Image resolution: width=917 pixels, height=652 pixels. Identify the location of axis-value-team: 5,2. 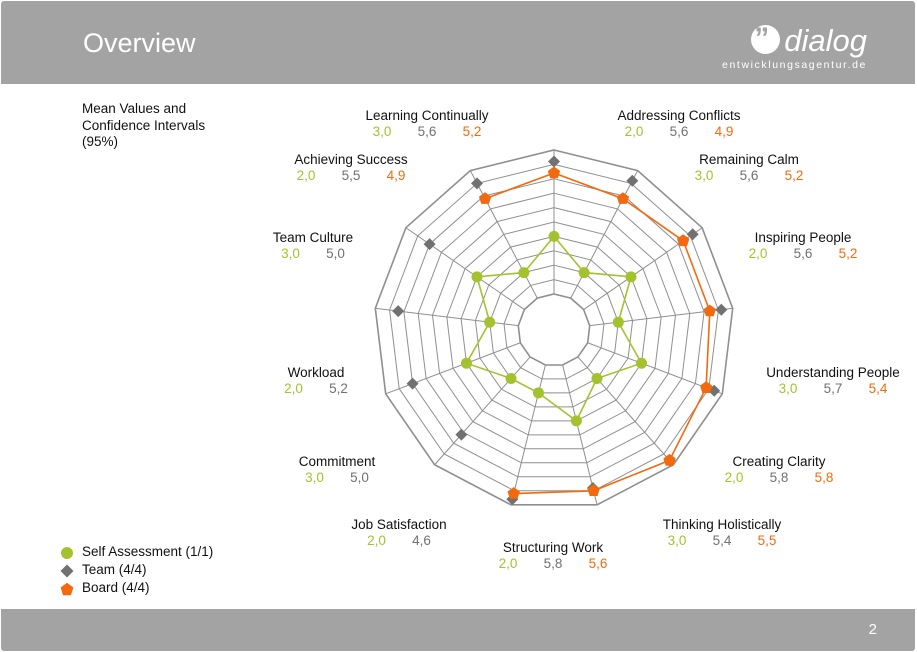
(338, 388).